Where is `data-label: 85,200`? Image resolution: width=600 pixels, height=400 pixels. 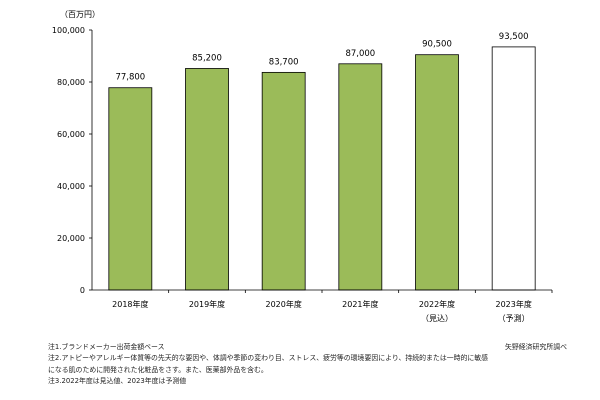 data-label: 85,200 is located at coordinates (207, 58).